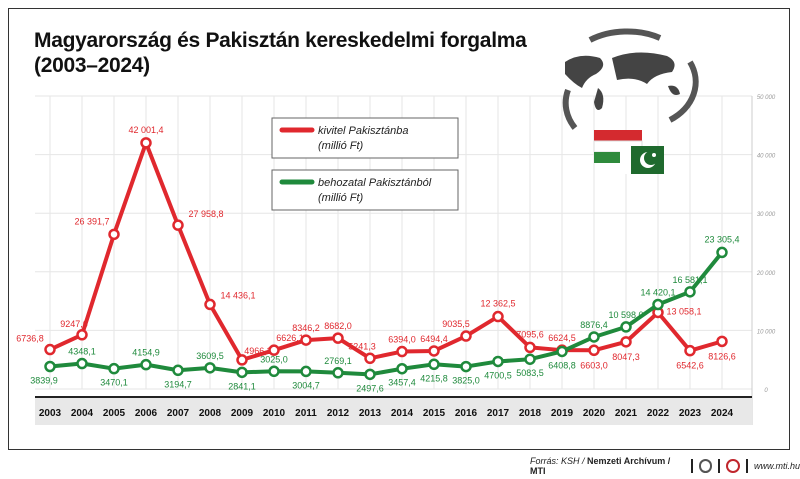  Describe the element at coordinates (434, 378) in the screenshot. I see `data-label: 4215,8` at that location.